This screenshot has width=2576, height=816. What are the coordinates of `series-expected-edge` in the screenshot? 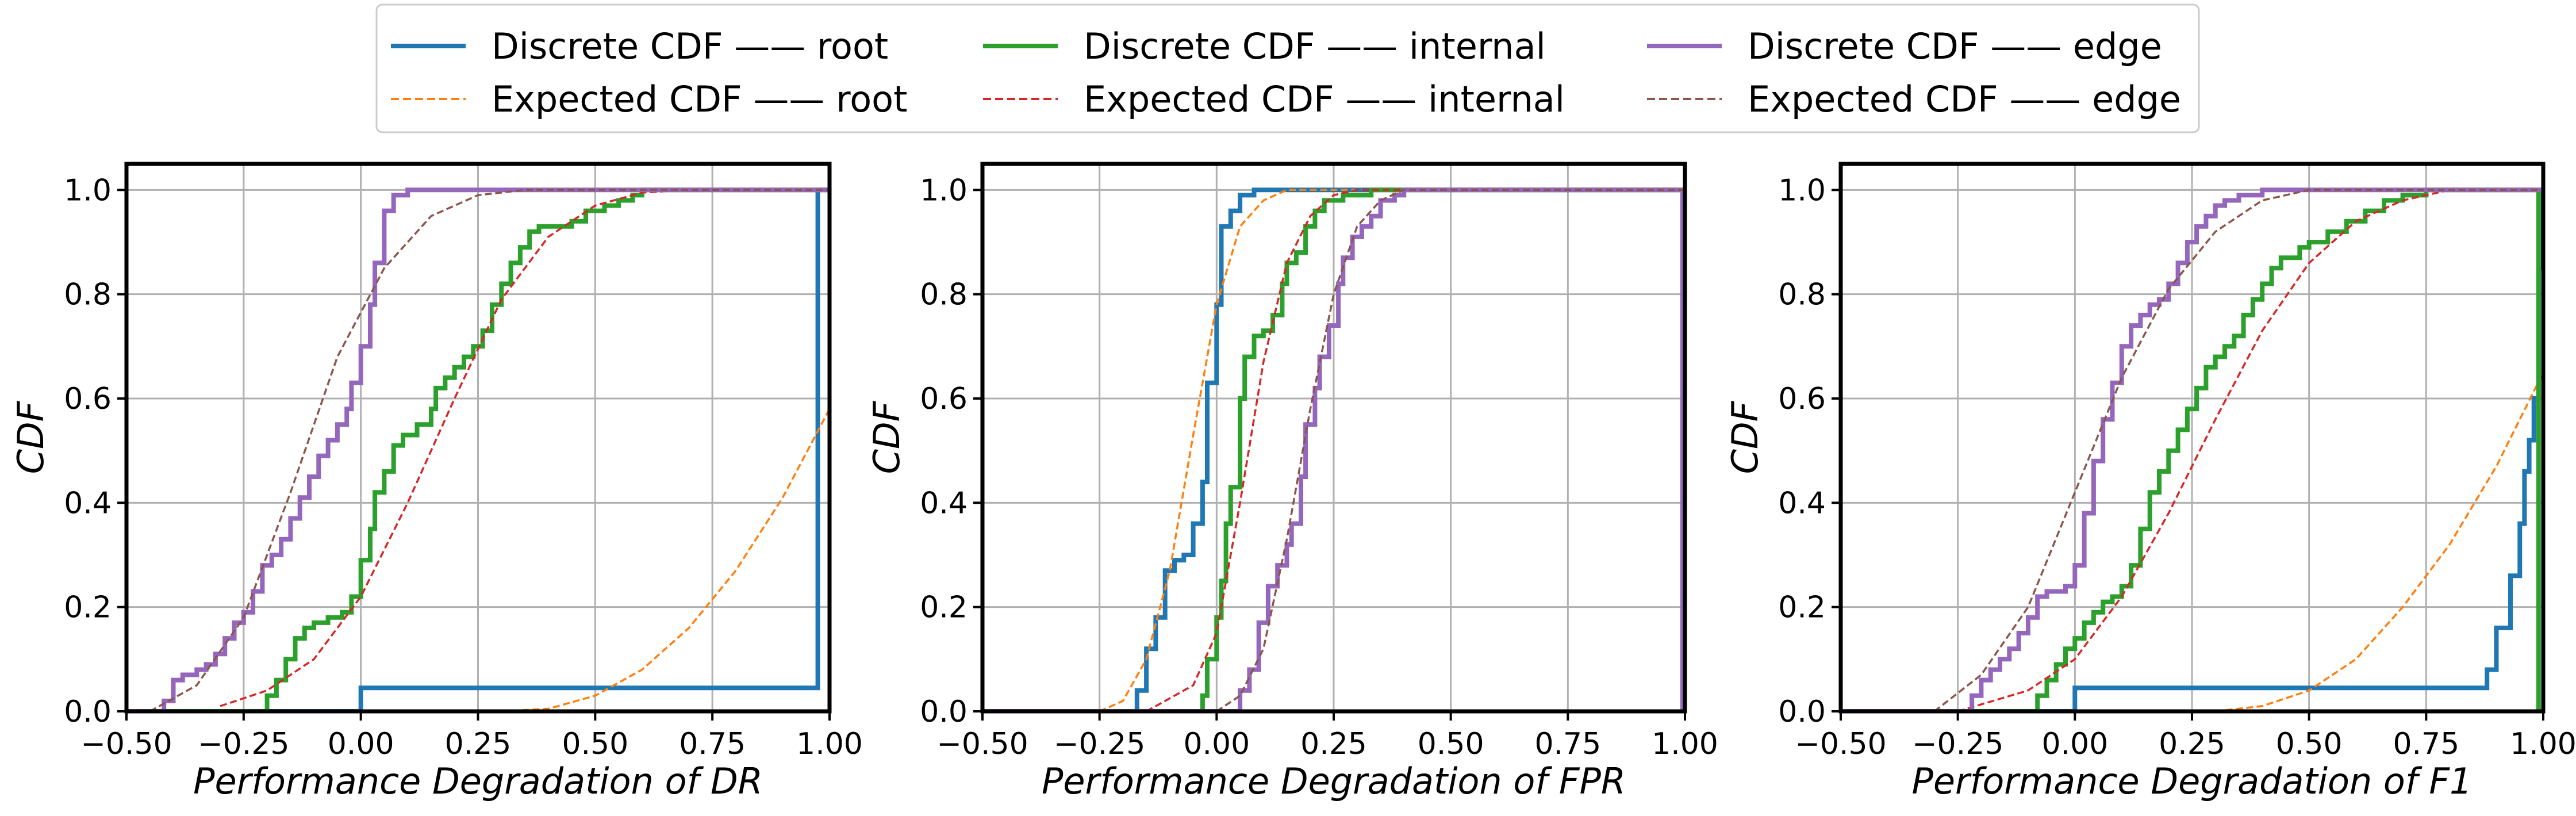 It's located at (1450, 450).